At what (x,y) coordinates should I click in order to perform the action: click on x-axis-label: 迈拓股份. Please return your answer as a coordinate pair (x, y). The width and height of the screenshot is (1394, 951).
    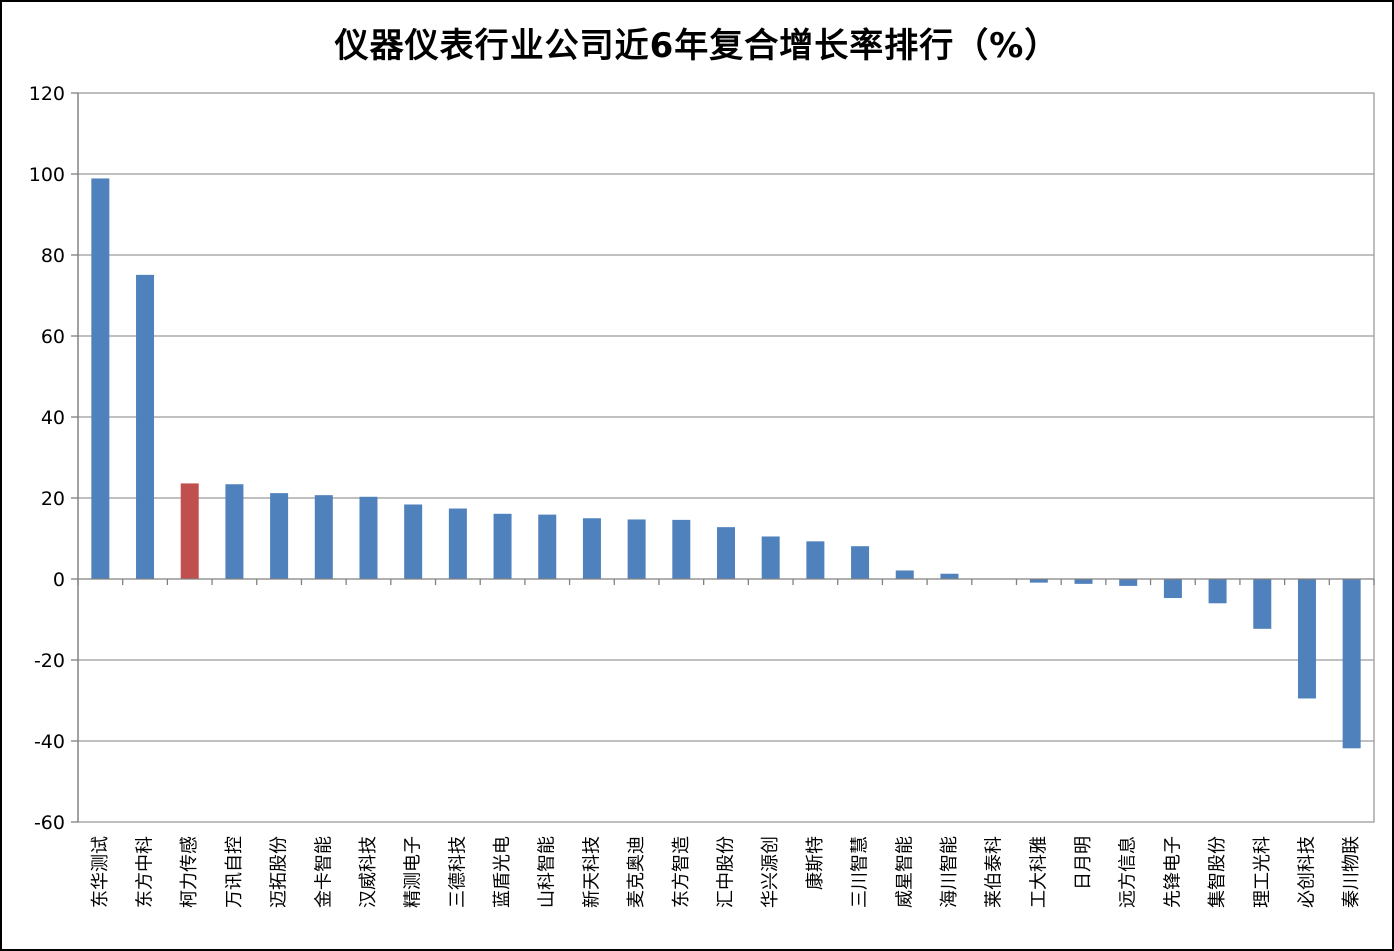
    Looking at the image, I should click on (279, 872).